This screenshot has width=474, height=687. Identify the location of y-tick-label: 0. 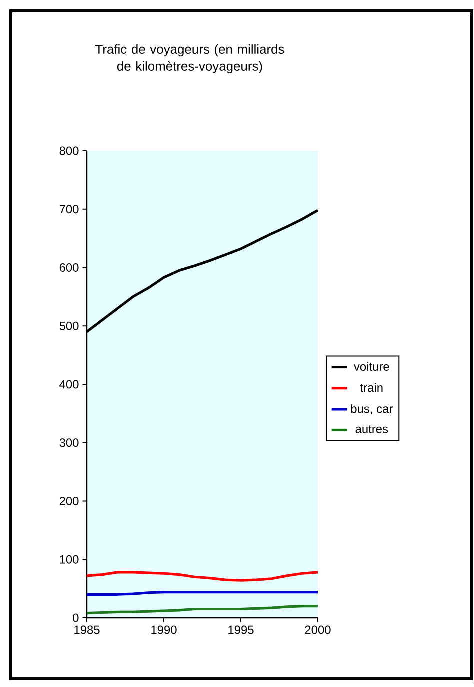
(76, 618).